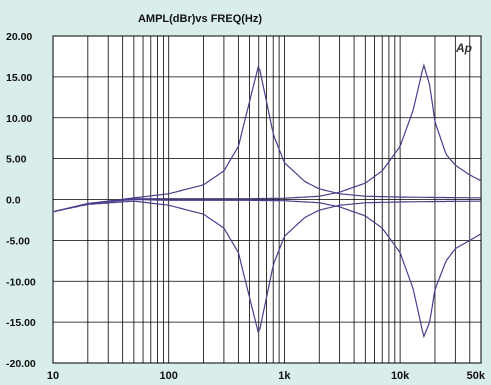 This screenshot has width=491, height=385. What do you see at coordinates (21, 282) in the screenshot?
I see `y-tick-label: -10.00` at bounding box center [21, 282].